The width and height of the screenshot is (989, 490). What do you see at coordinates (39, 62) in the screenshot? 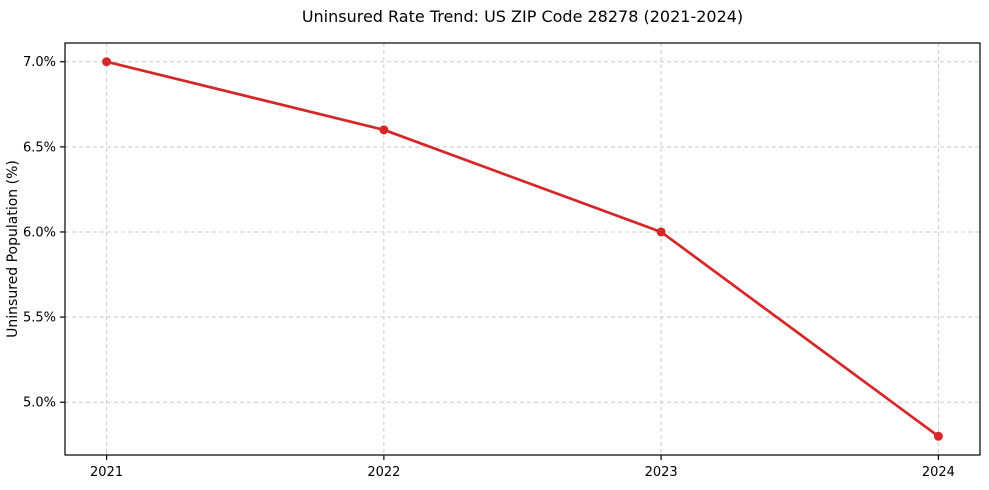
I see `y-tick-label: 7.0%` at bounding box center [39, 62].